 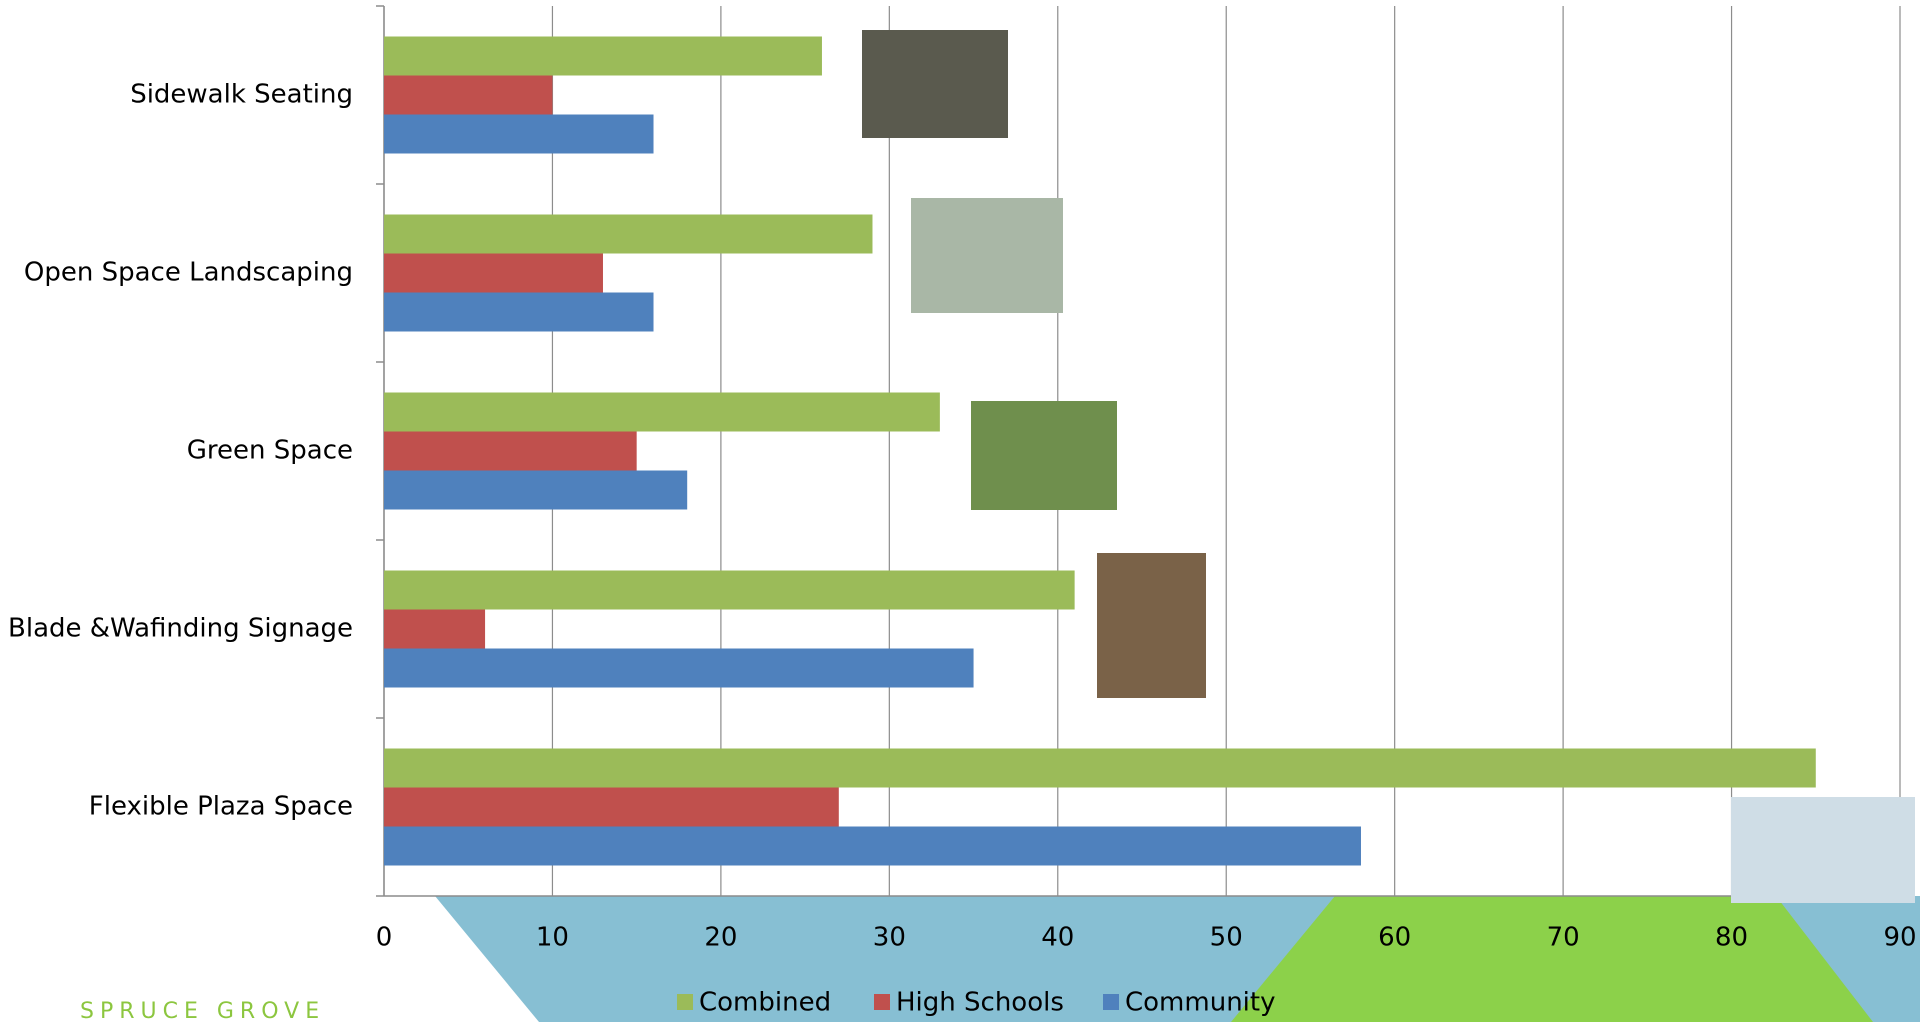 I want to click on x-tick-label: 50, so click(x=1226, y=938).